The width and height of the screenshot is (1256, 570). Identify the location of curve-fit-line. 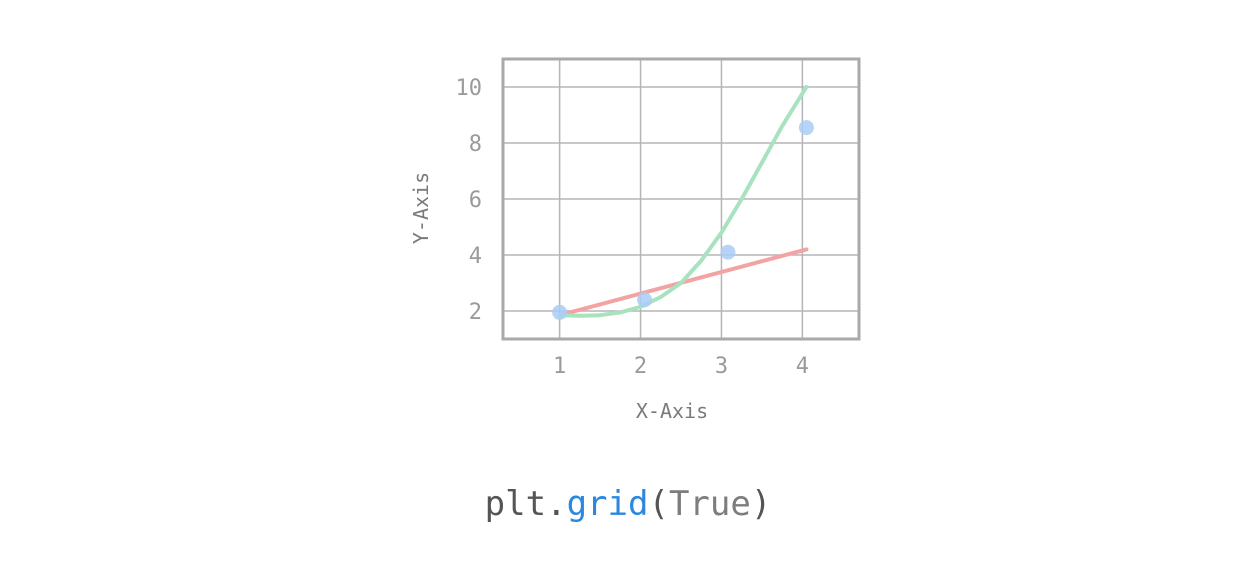
(683, 201).